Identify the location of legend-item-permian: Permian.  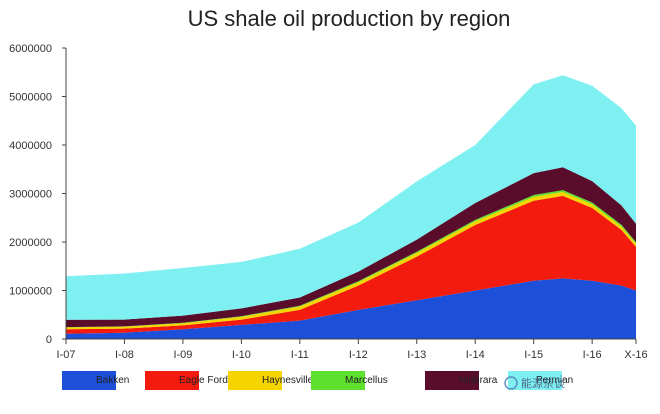
(540, 380).